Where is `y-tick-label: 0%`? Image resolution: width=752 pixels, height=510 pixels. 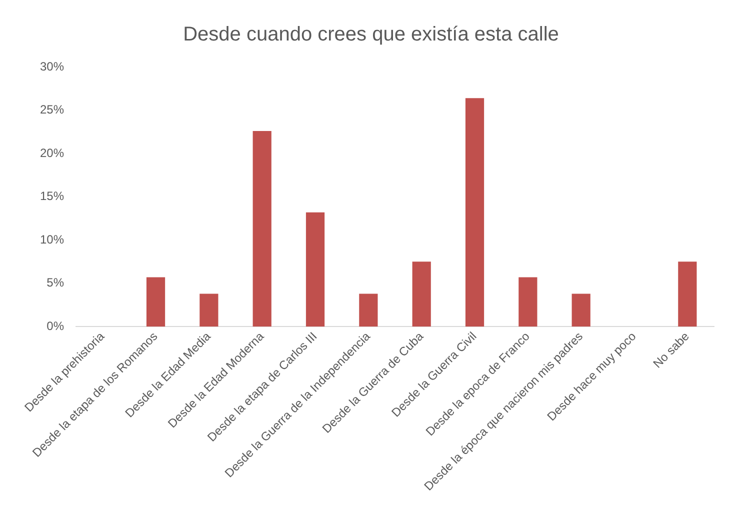
y-tick-label: 0% is located at coordinates (55, 325).